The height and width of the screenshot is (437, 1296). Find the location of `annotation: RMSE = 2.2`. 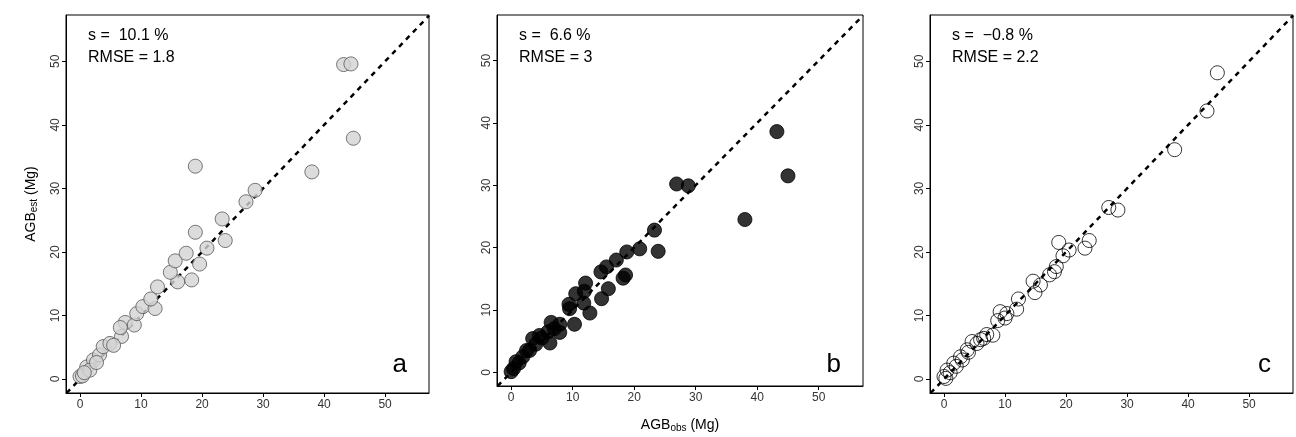

annotation: RMSE = 2.2 is located at coordinates (995, 56).